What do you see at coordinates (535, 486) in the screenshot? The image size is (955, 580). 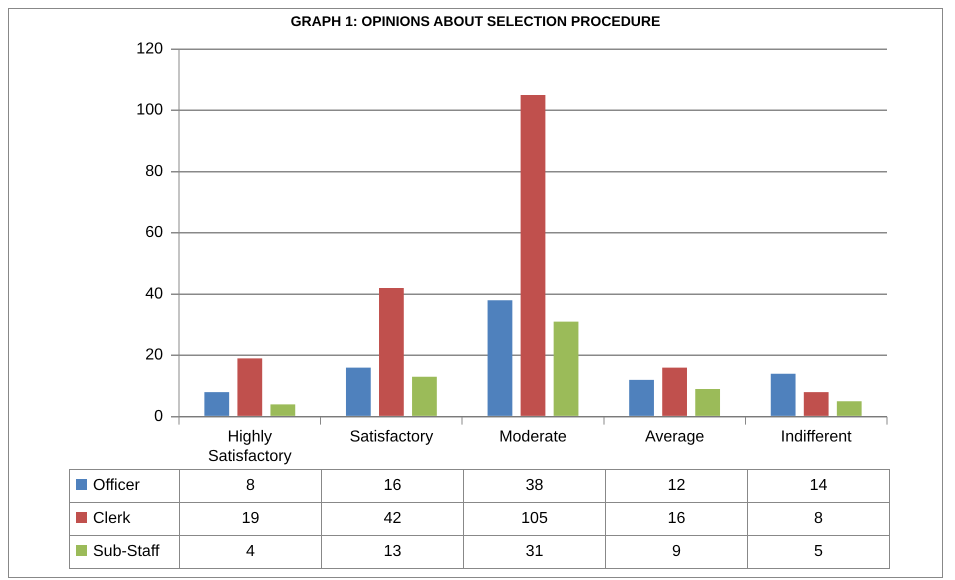 I see `data-label: 38` at bounding box center [535, 486].